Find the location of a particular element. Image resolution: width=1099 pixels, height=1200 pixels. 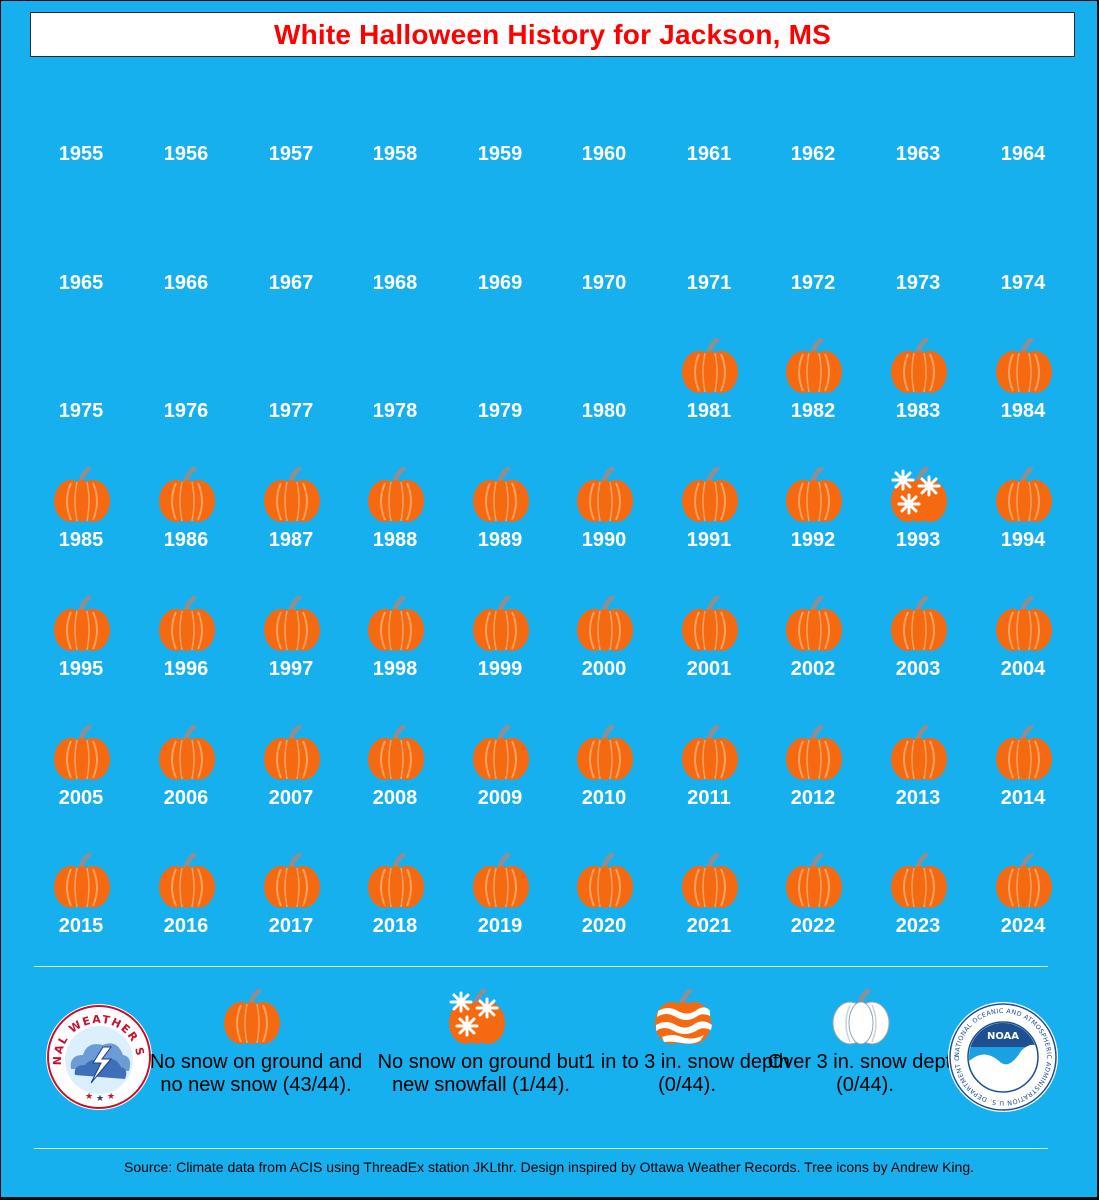

year-label: 2017 is located at coordinates (291, 926).